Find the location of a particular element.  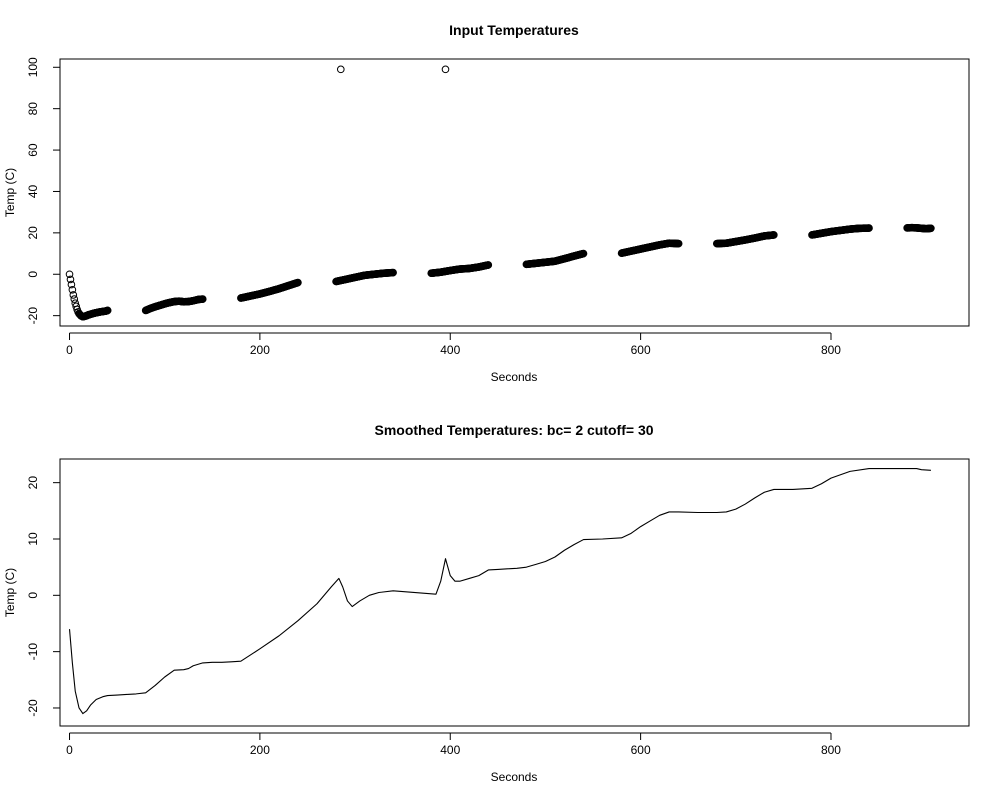

chart-title: Smoothed Temperatures: bc= 2 cutoff= 30 is located at coordinates (513, 430).